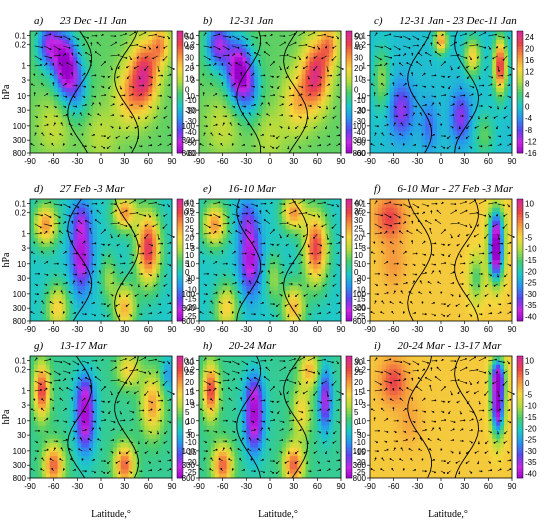 Image resolution: width=550 pixels, height=521 pixels. I want to click on x-tick-label: -90, so click(199, 161).